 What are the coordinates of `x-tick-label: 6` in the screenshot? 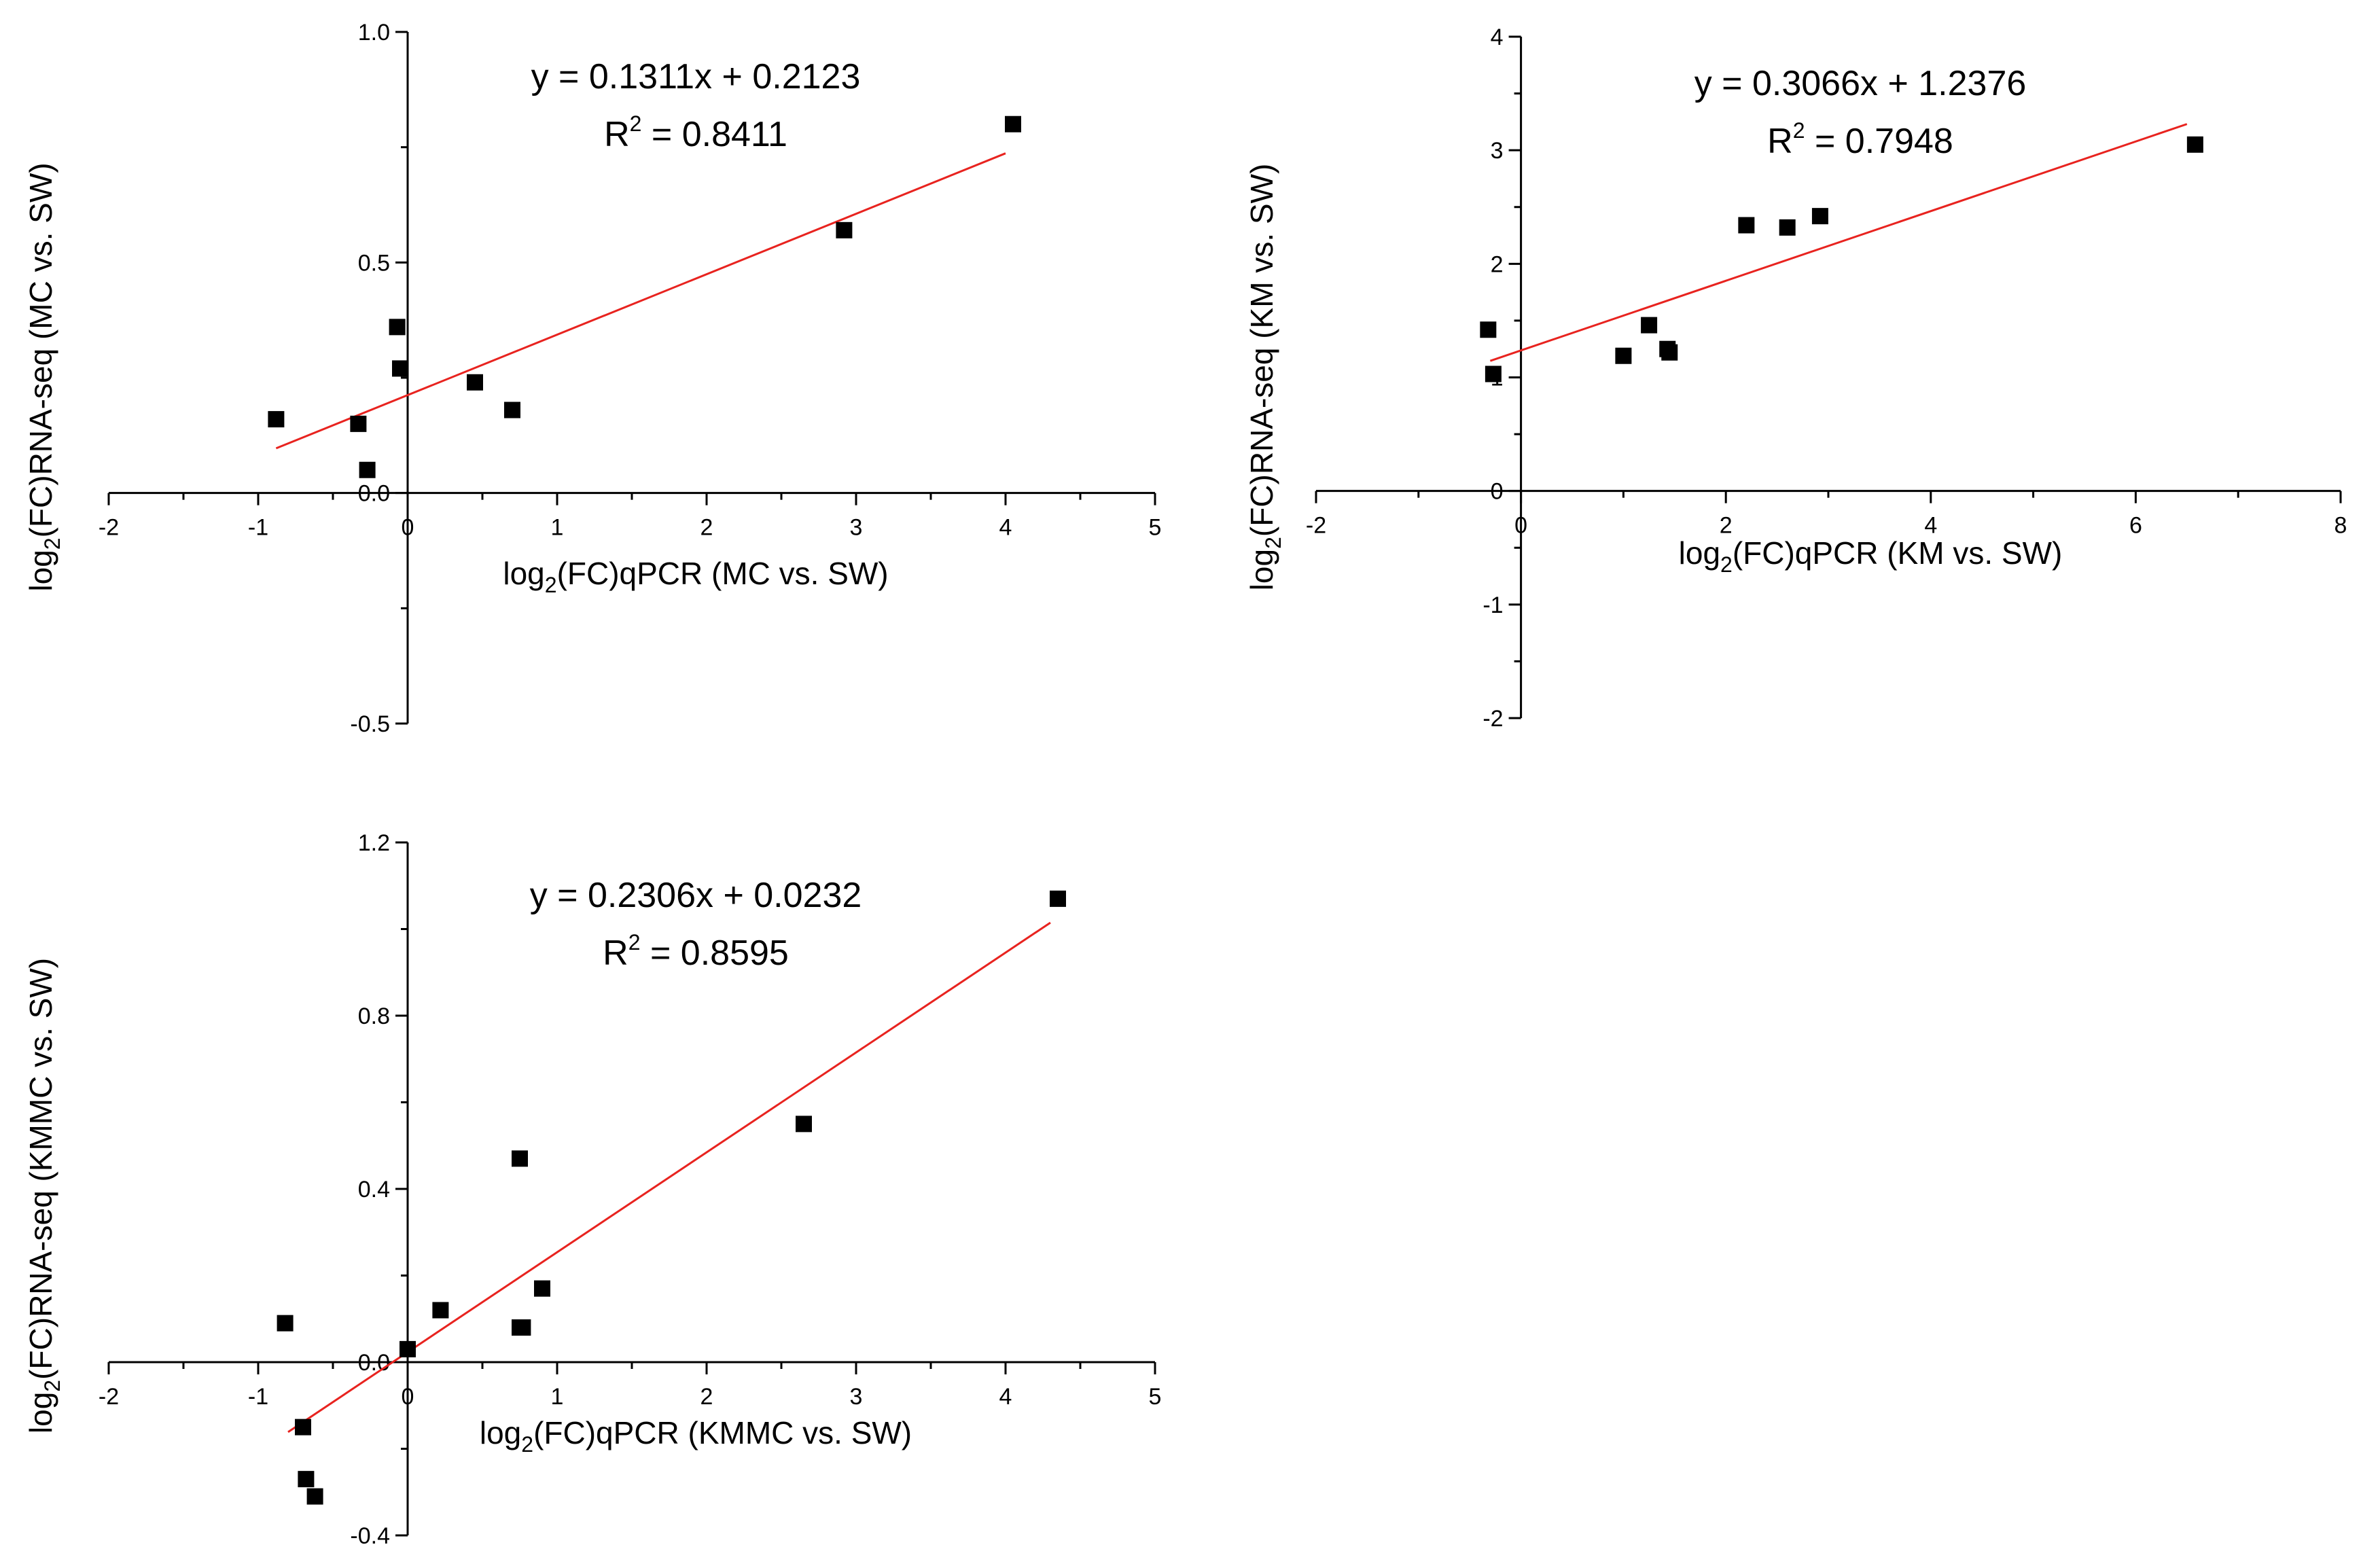 It's located at (2135, 526).